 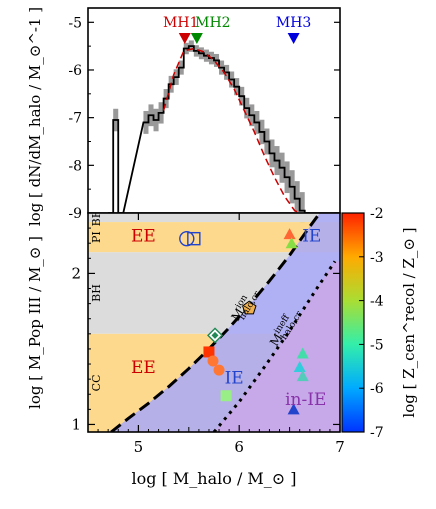 What do you see at coordinates (75, 23) in the screenshot?
I see `y-tick-label: -5` at bounding box center [75, 23].